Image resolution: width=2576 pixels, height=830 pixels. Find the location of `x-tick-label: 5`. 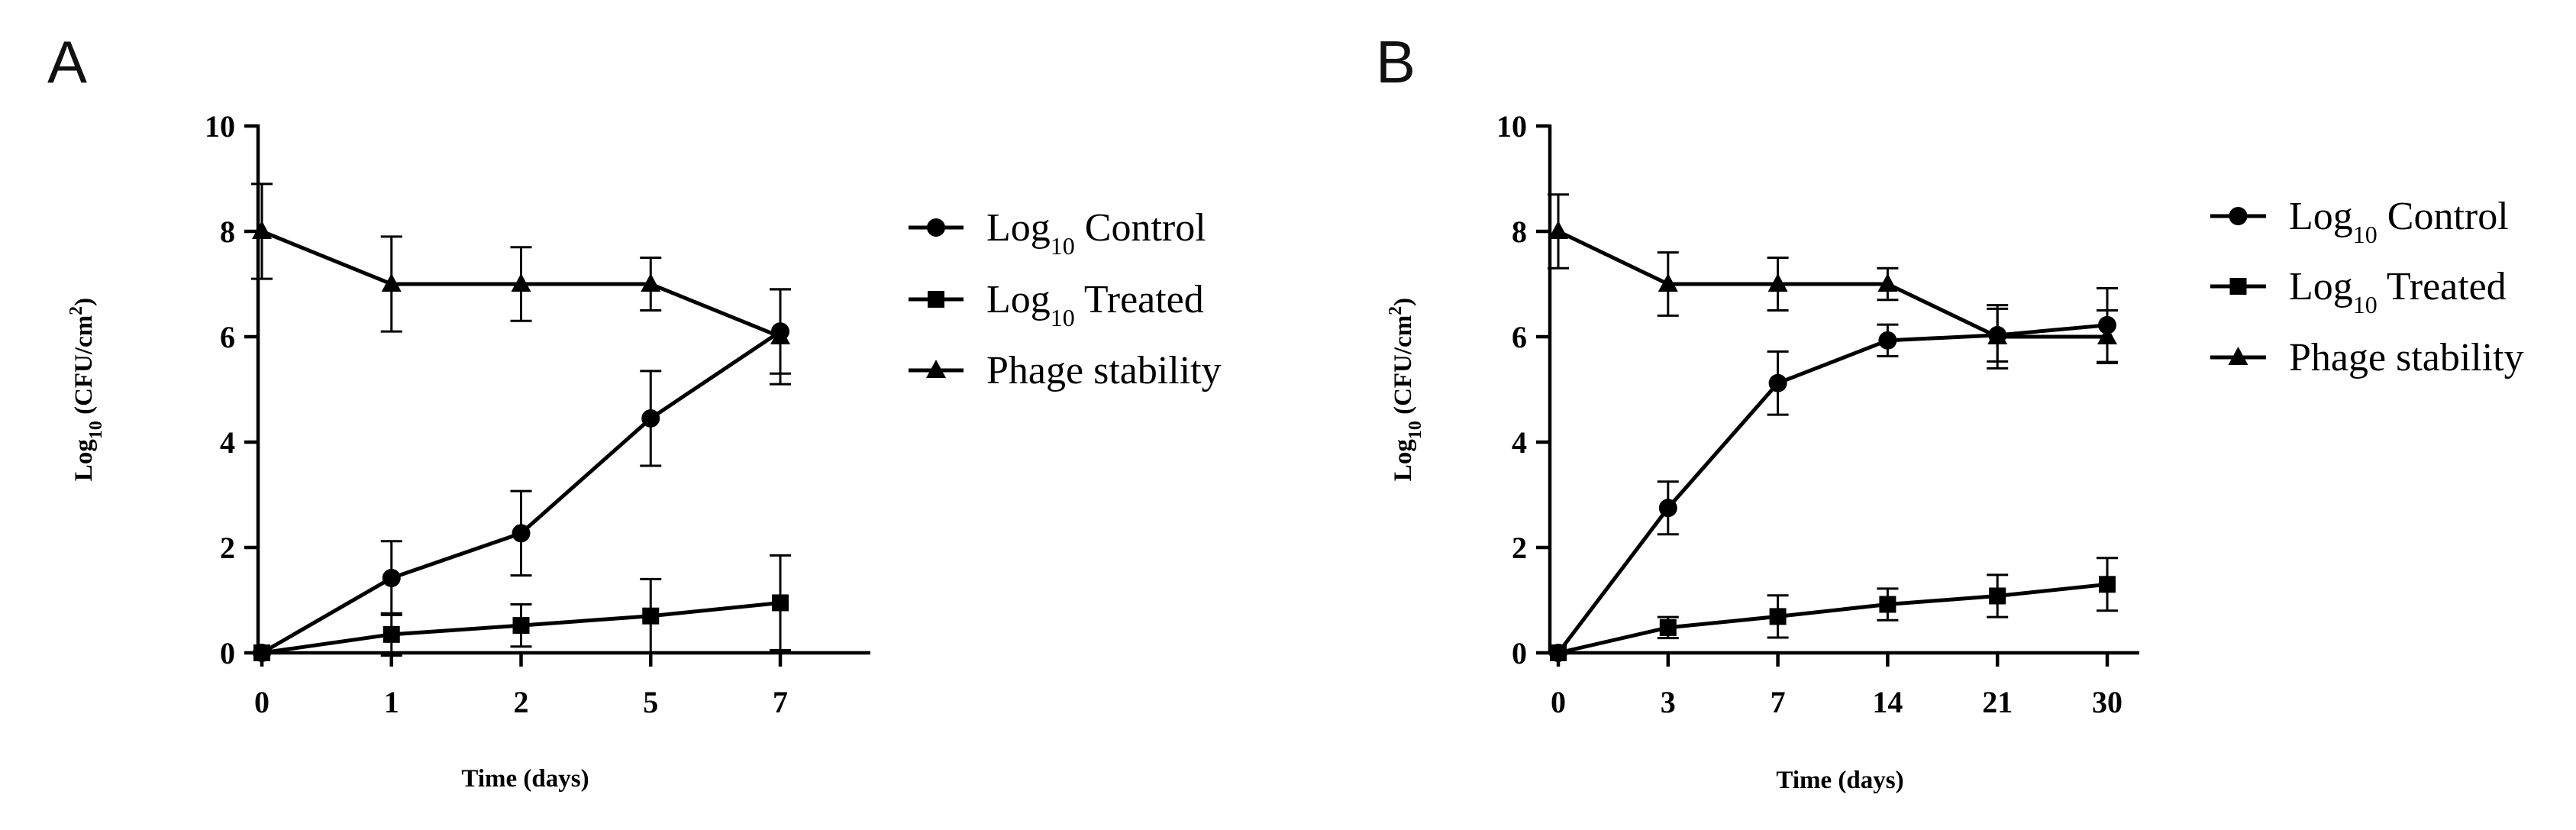

x-tick-label: 5 is located at coordinates (650, 702).